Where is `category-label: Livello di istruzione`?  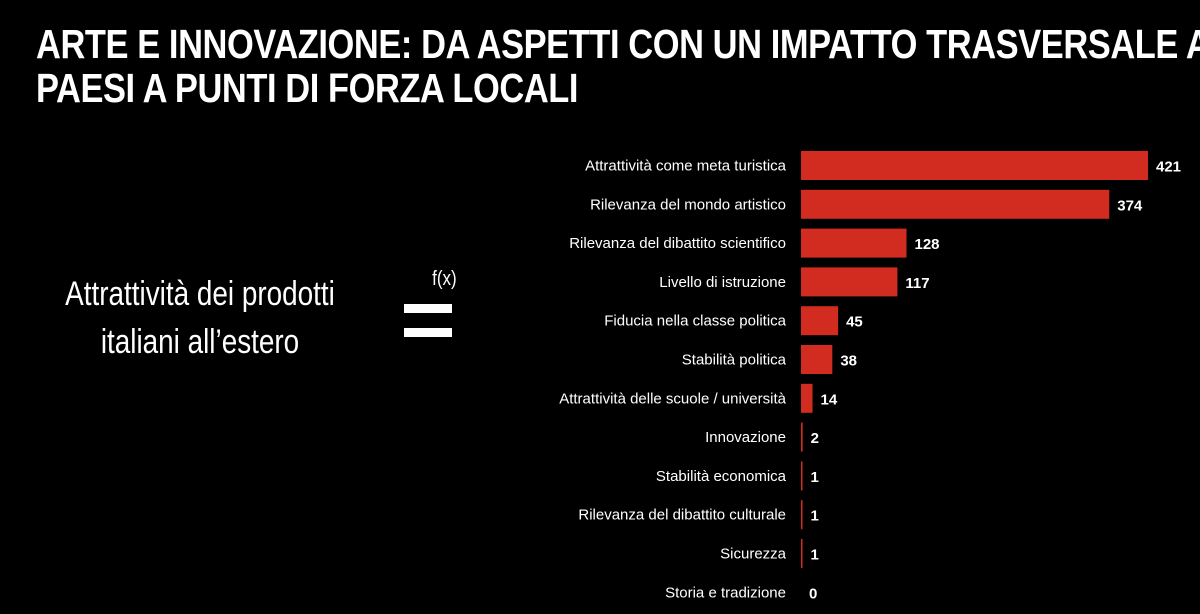
category-label: Livello di istruzione is located at coordinates (722, 282).